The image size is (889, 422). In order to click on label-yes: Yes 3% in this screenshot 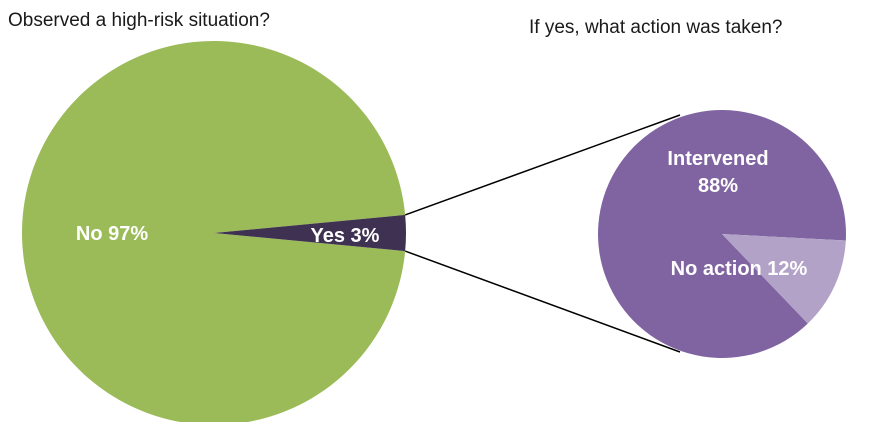, I will do `click(345, 236)`.